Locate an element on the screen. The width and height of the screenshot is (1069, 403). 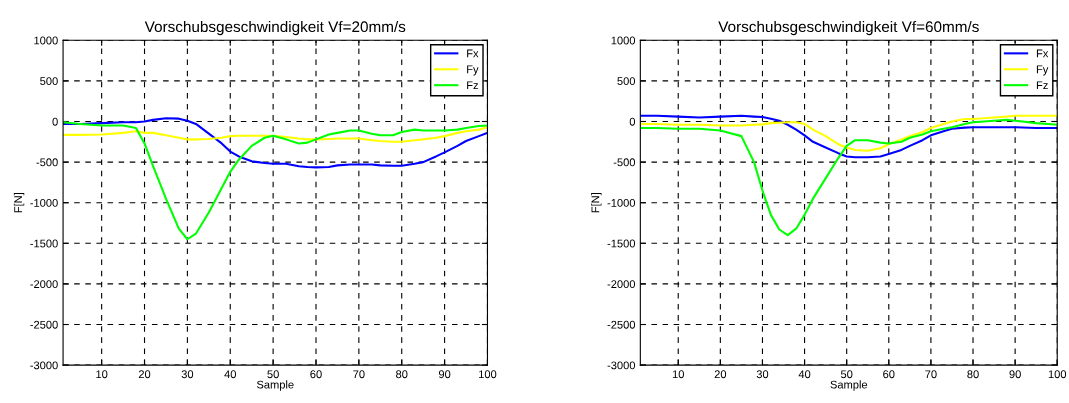
chart-title: Vorschubsgeschwindigkeit Vf=20mm/s is located at coordinates (275, 28).